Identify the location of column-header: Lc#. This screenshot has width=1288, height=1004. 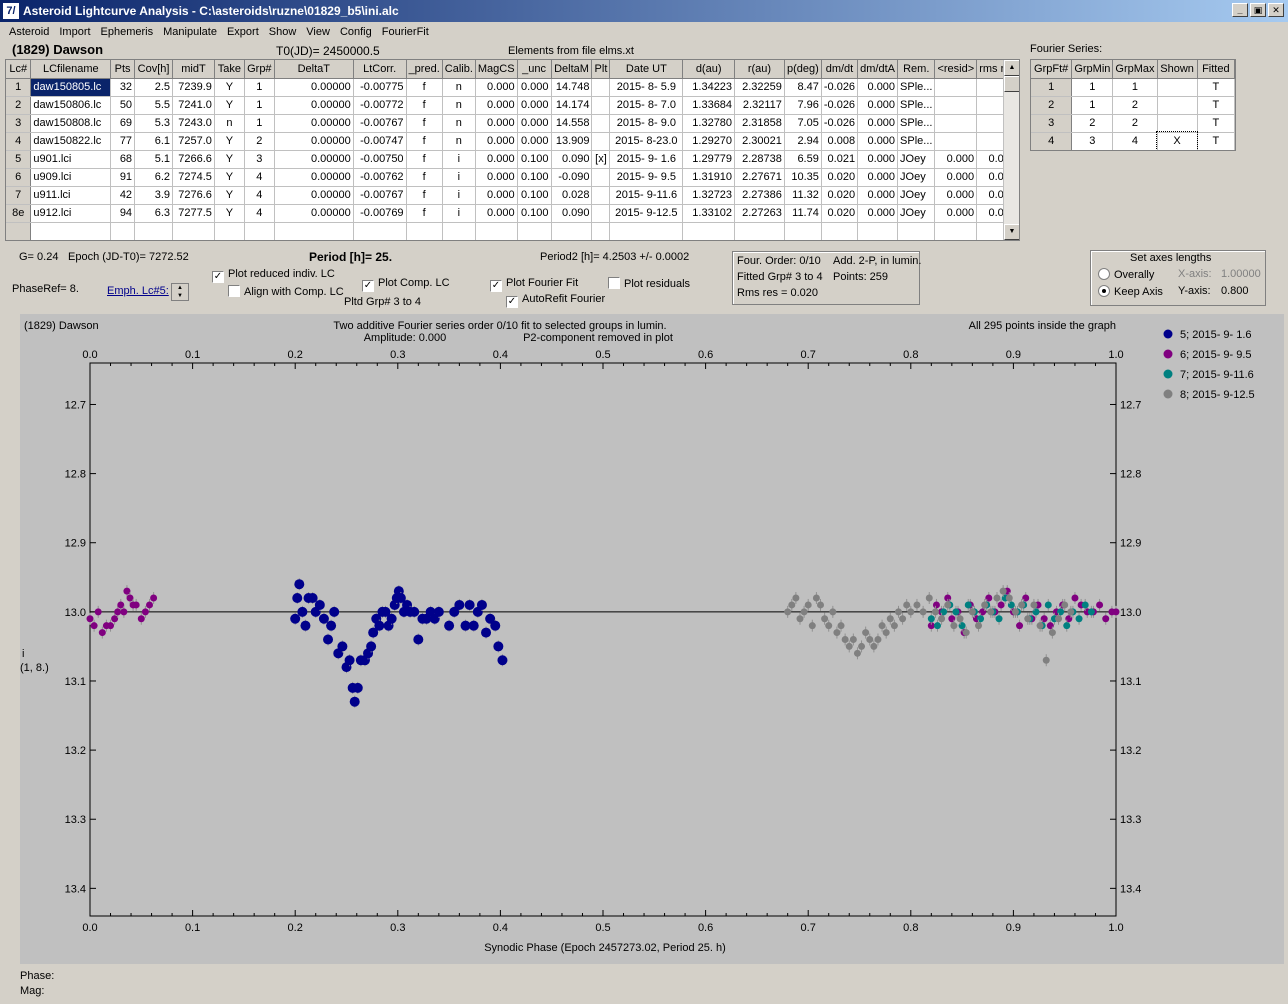
(19, 69).